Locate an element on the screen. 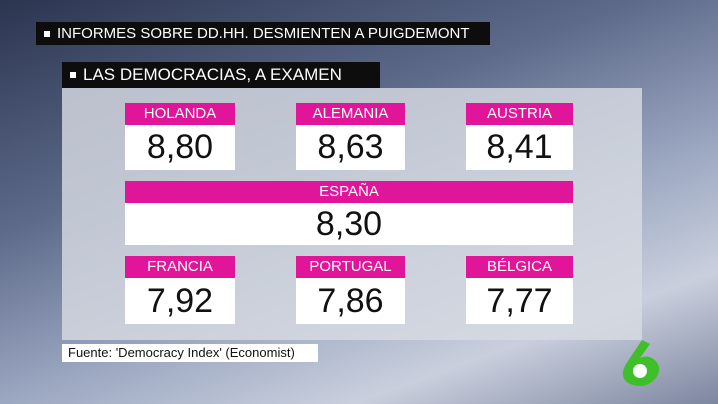 The image size is (718, 404). score-value: 7,77 is located at coordinates (519, 301).